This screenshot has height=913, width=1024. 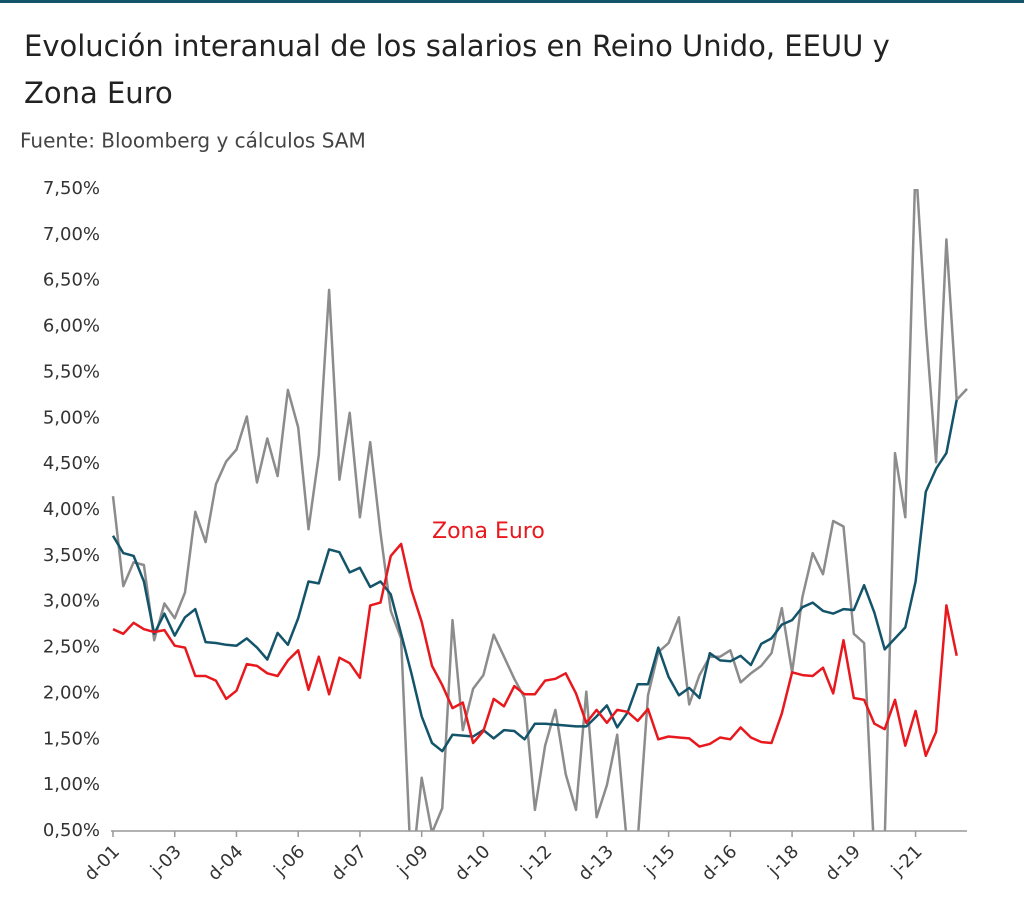 I want to click on y-tick-label: 6,00%, so click(x=71, y=326).